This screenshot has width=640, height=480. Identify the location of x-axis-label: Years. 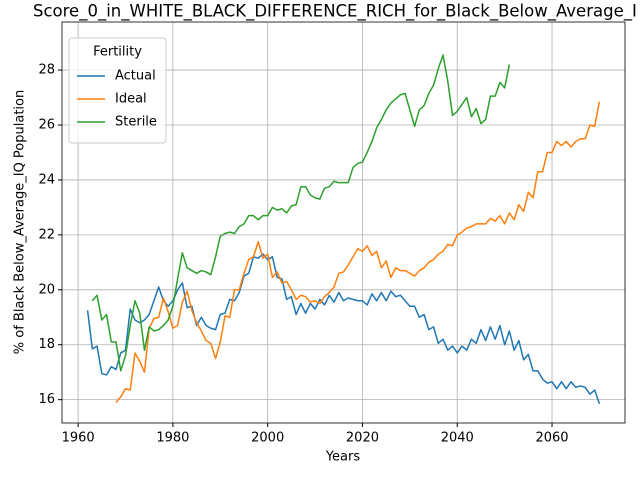
(343, 457).